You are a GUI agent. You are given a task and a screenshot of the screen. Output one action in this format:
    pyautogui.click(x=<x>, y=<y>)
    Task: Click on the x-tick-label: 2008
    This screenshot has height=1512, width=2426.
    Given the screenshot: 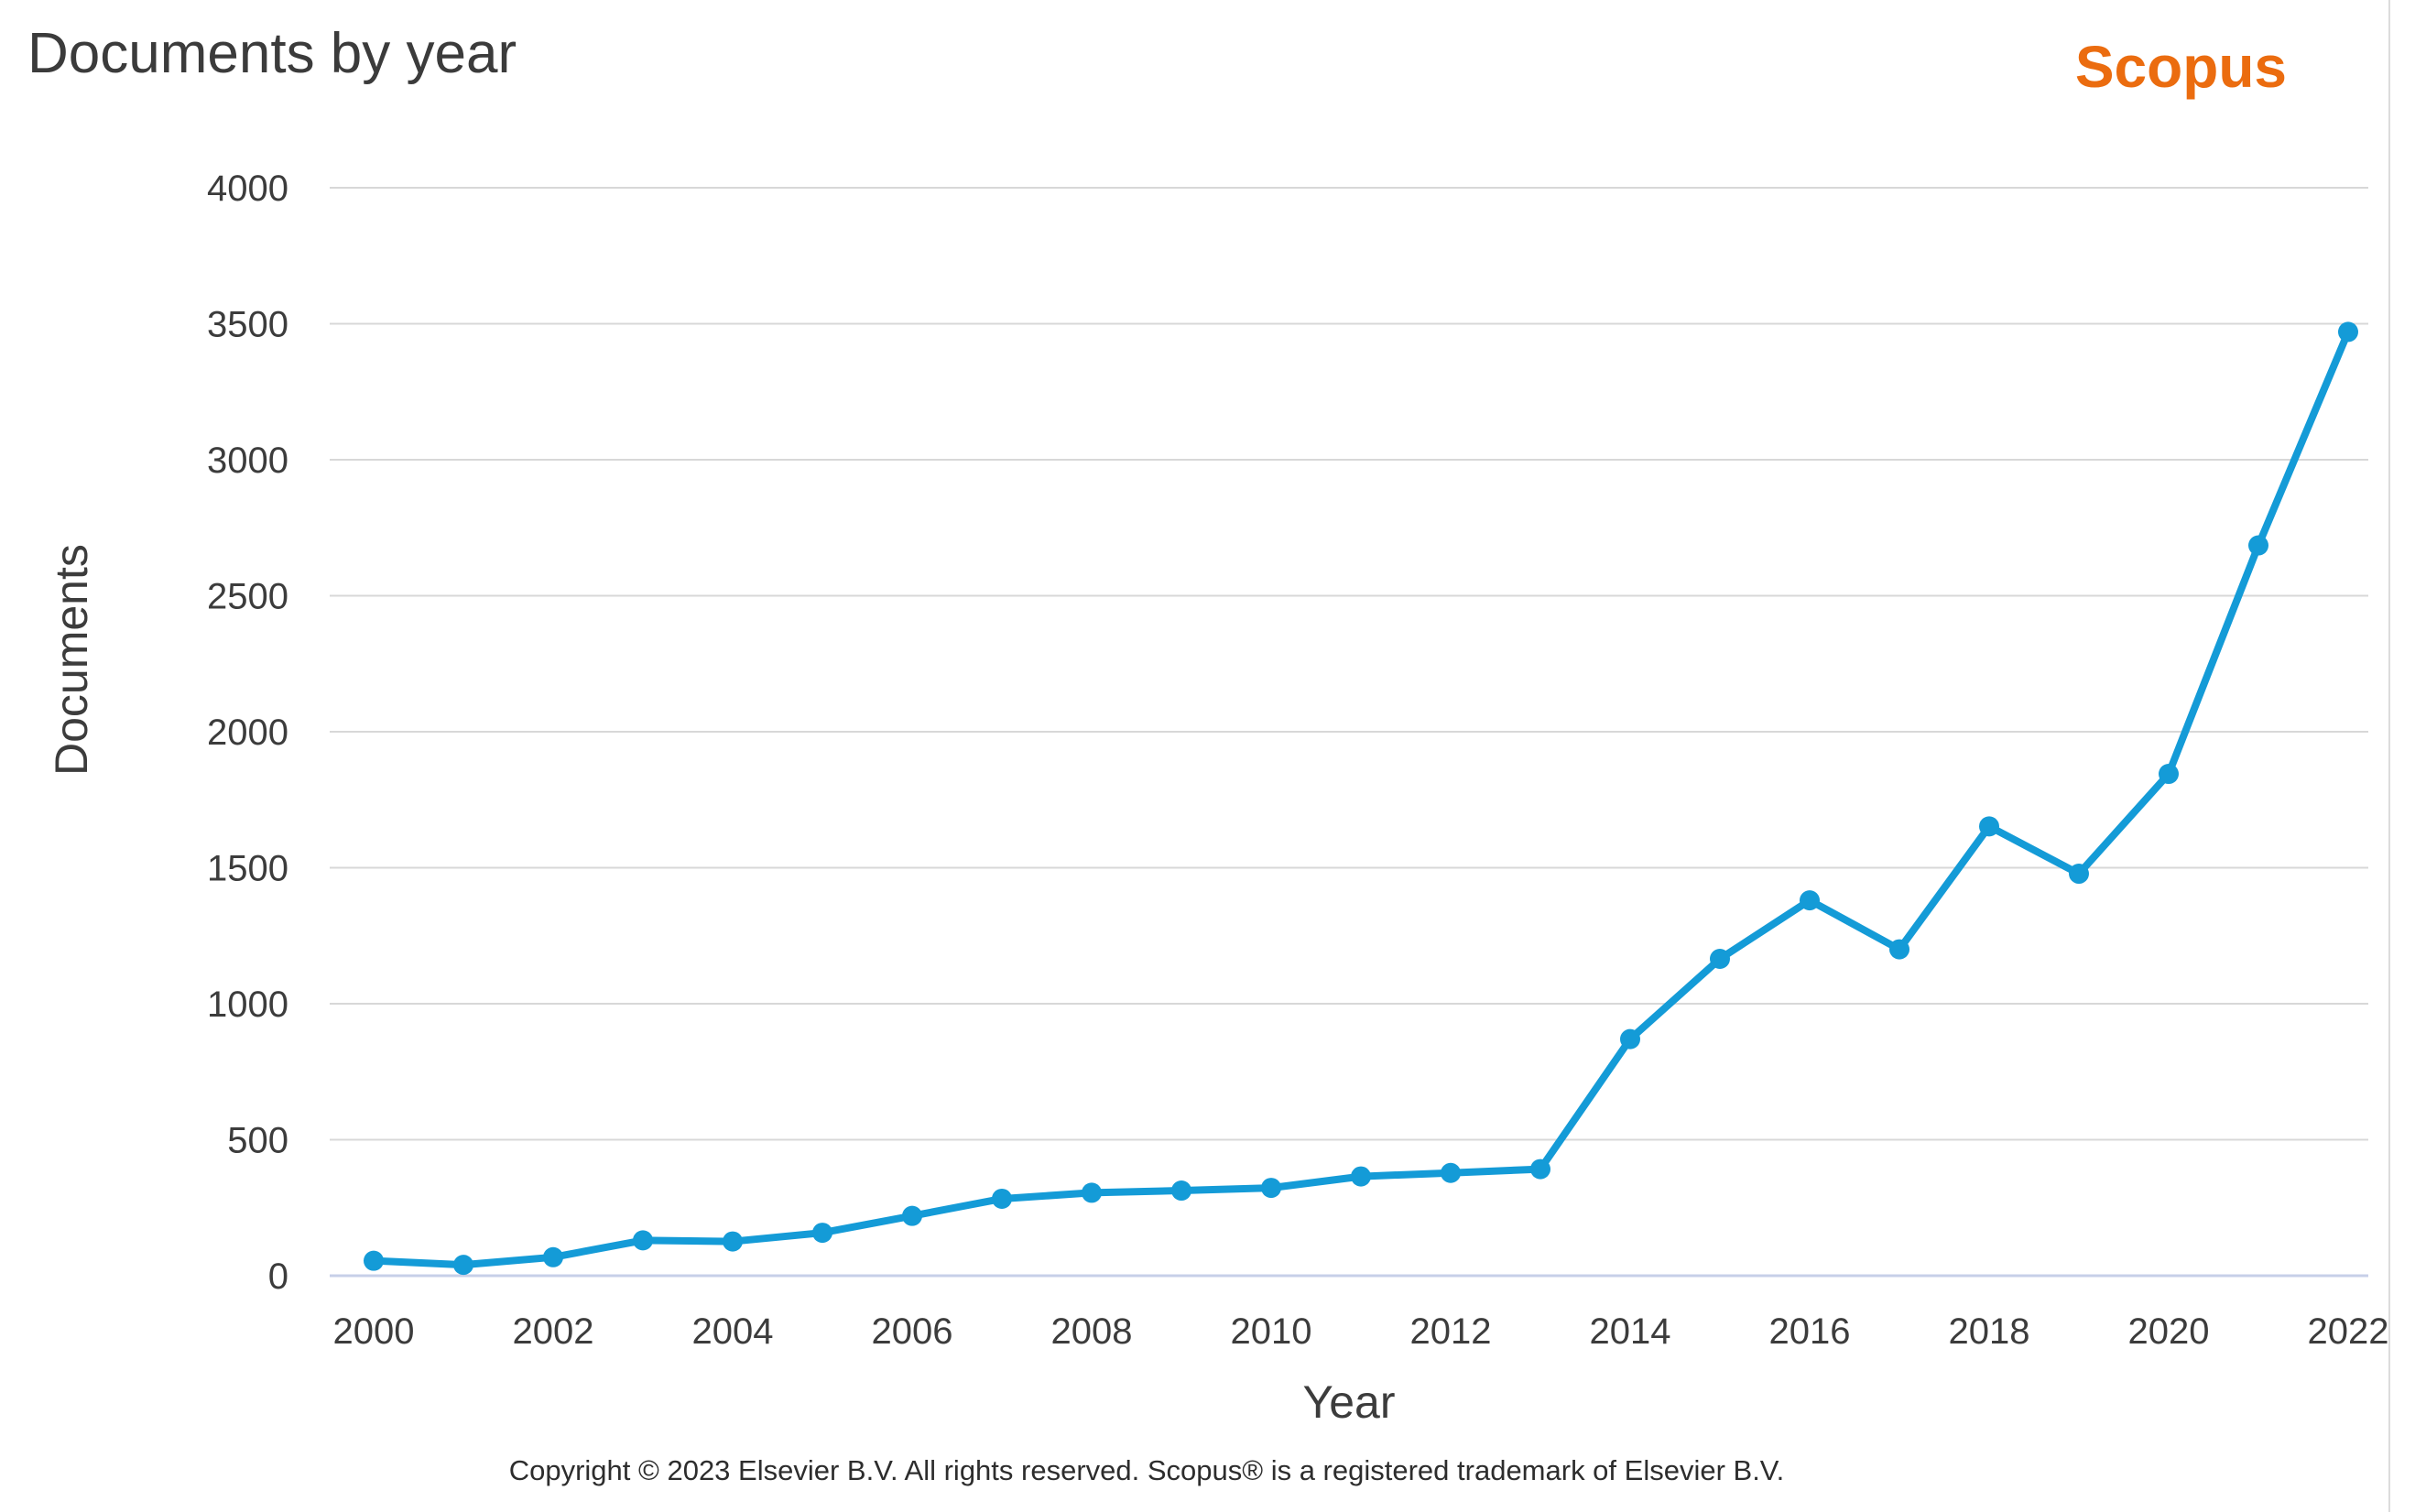 What is the action you would take?
    pyautogui.click(x=1092, y=1331)
    